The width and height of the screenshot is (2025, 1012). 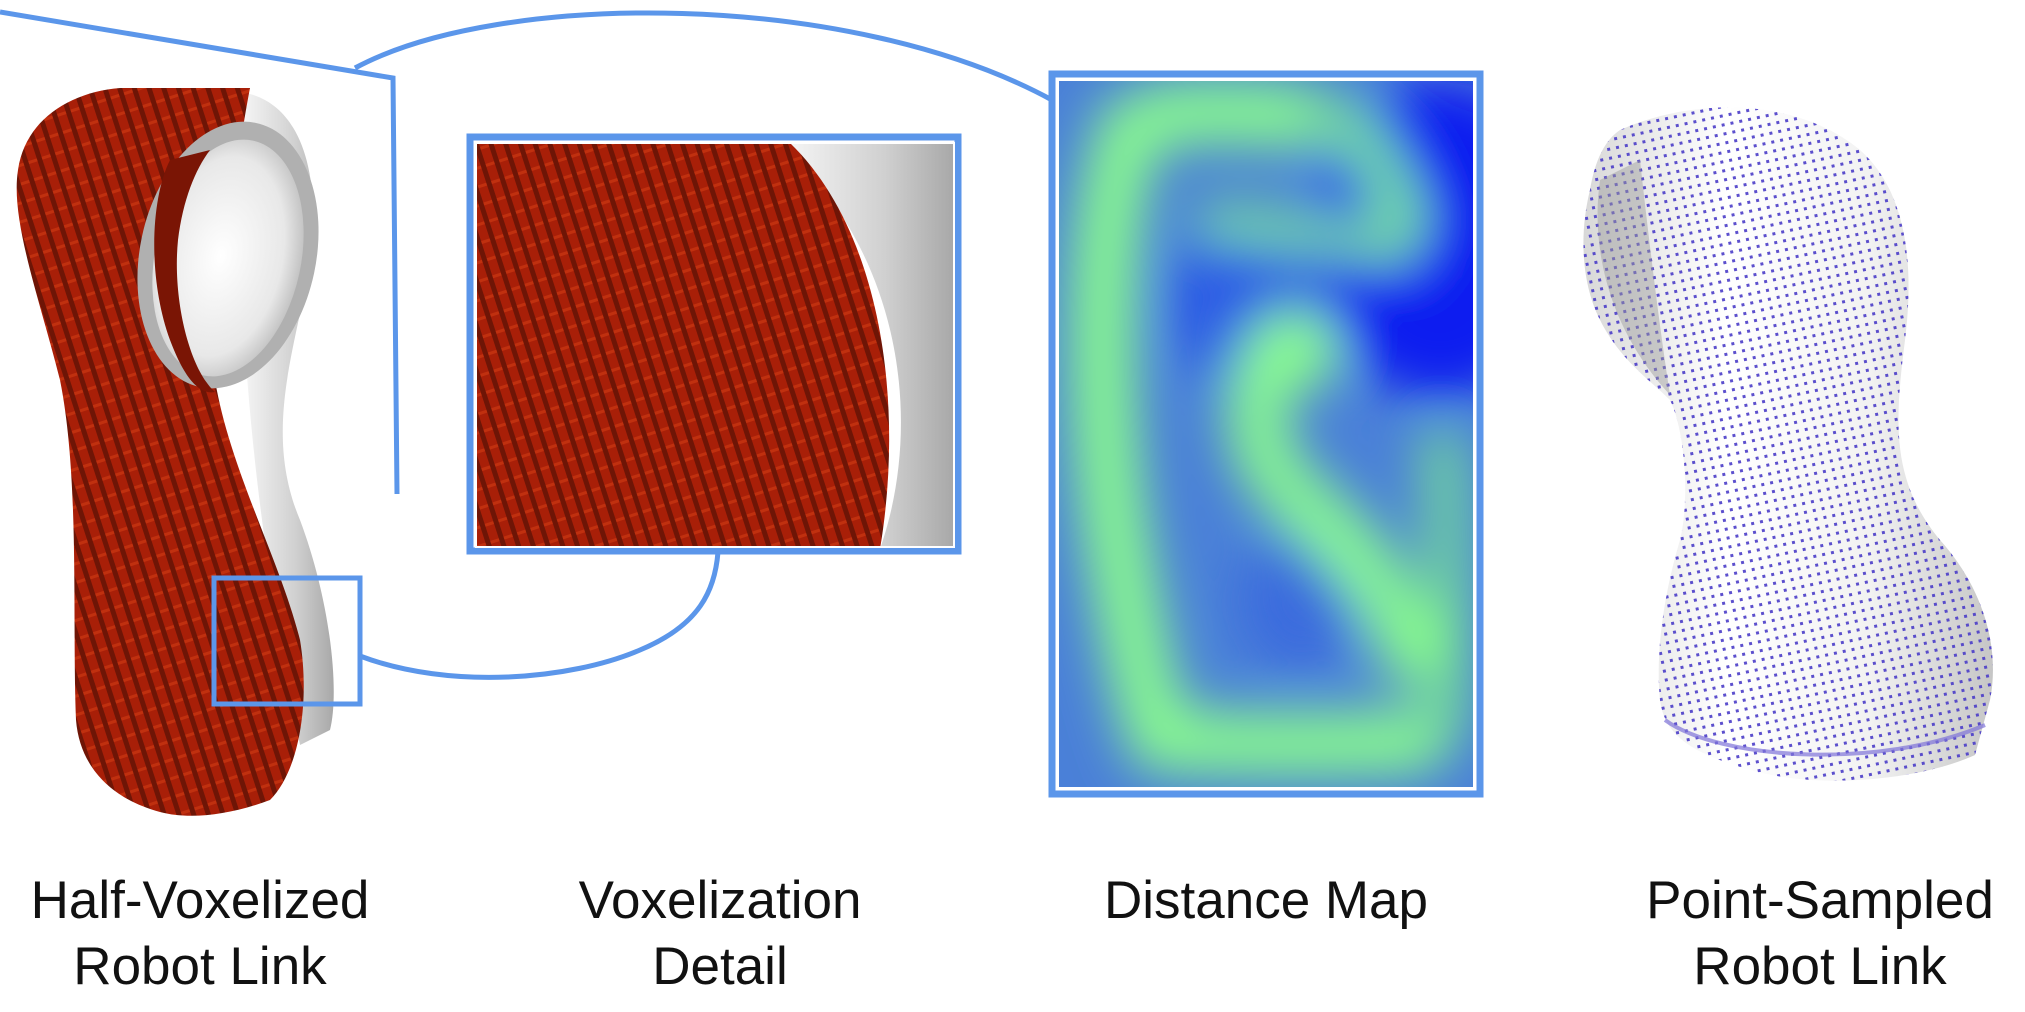 What do you see at coordinates (1824, 737) in the screenshot?
I see `point-link-base-ring` at bounding box center [1824, 737].